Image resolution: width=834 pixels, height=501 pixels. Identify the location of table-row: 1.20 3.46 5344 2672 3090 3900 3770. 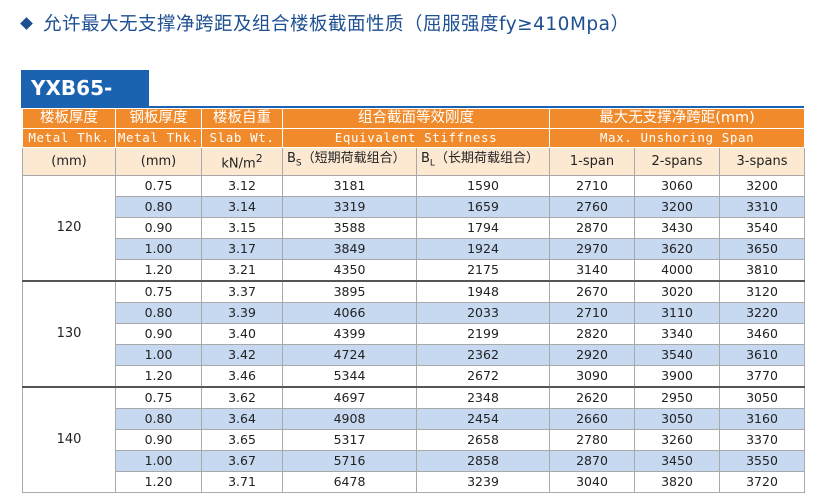
(414, 377).